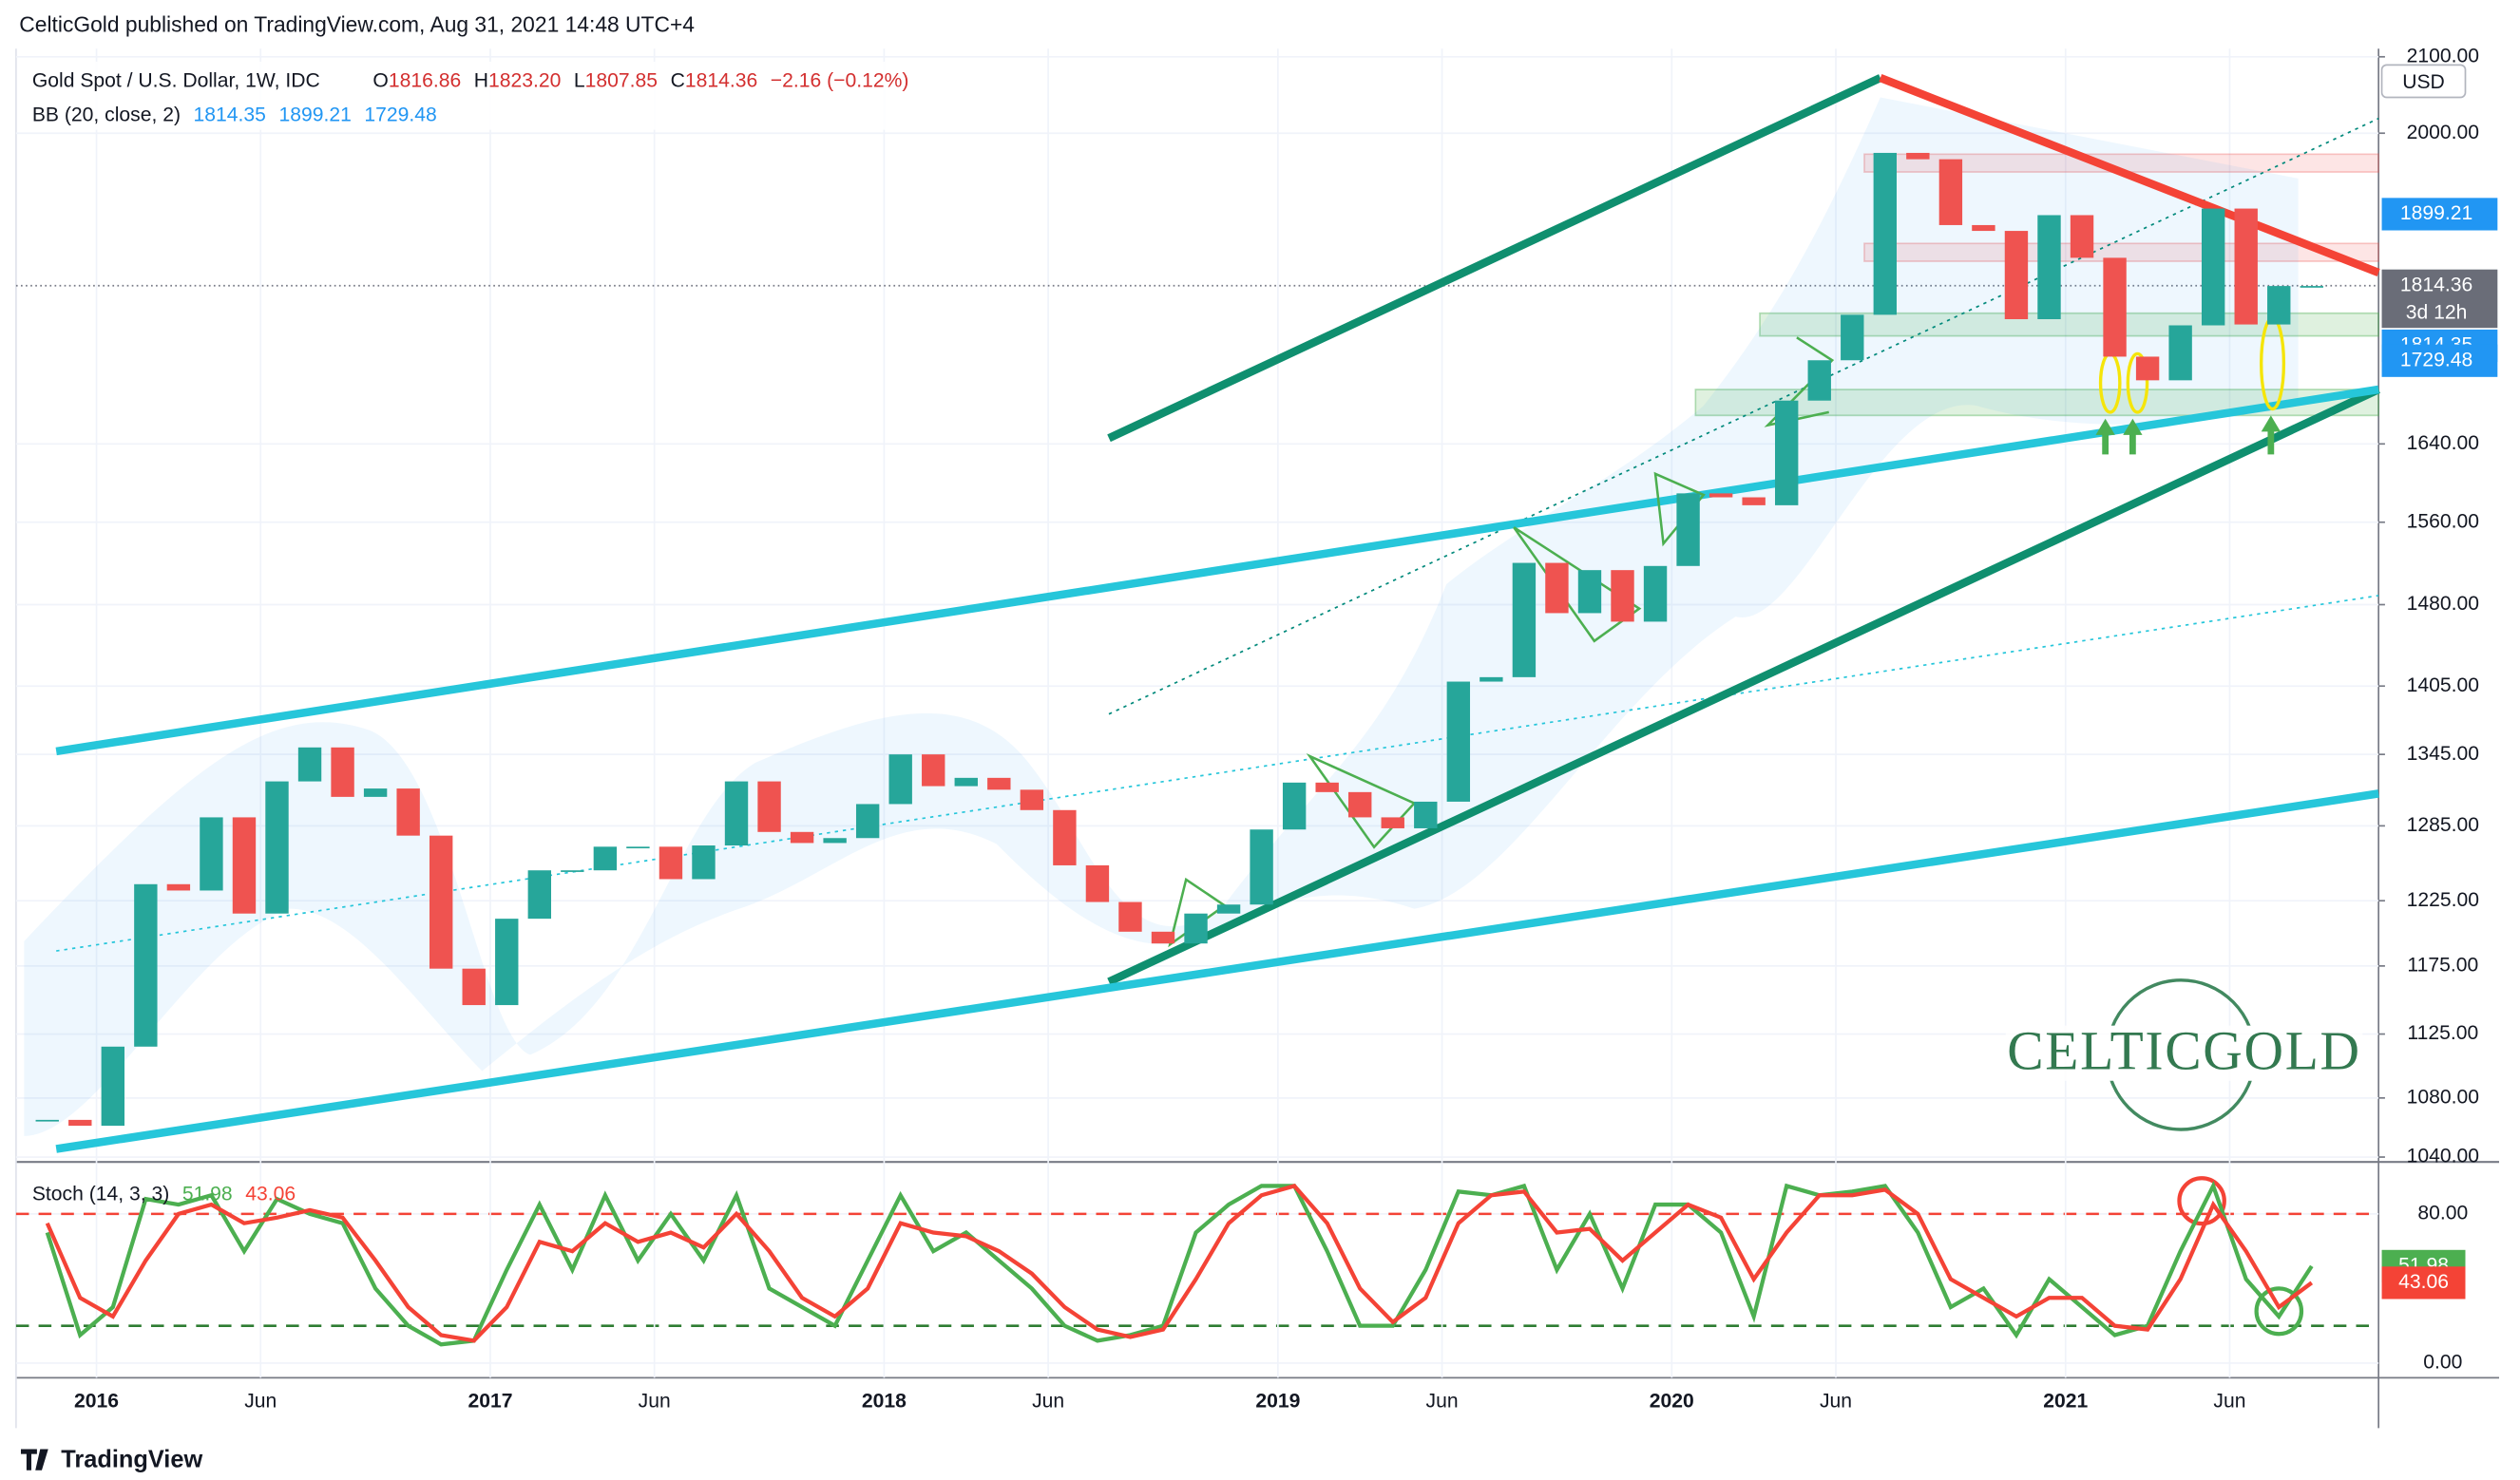 The image size is (2520, 1480). What do you see at coordinates (884, 1401) in the screenshot?
I see `x-tick-label: 2018` at bounding box center [884, 1401].